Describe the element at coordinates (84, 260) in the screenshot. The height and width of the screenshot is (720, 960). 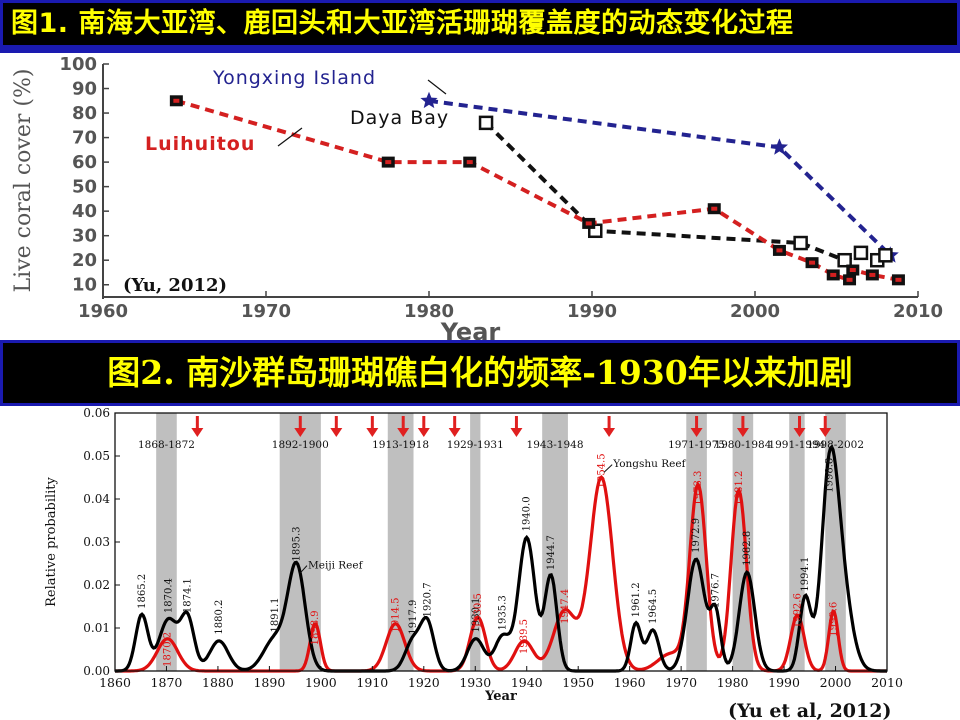
I see `y-tick-label: 20` at that location.